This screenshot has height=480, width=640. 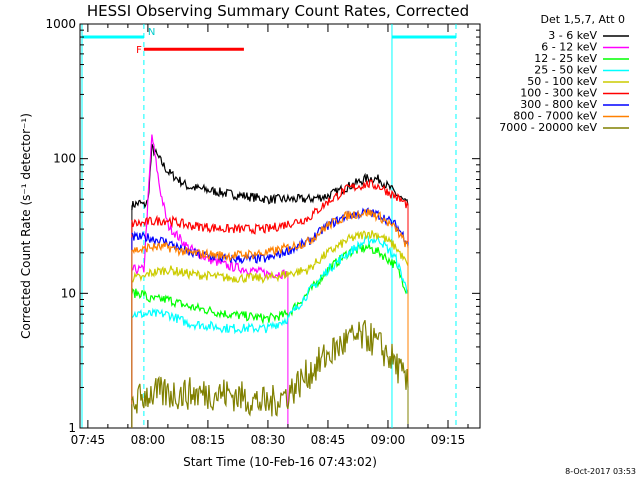 I want to click on legend-label-8: 7000 - 20000 keV, so click(x=548, y=127).